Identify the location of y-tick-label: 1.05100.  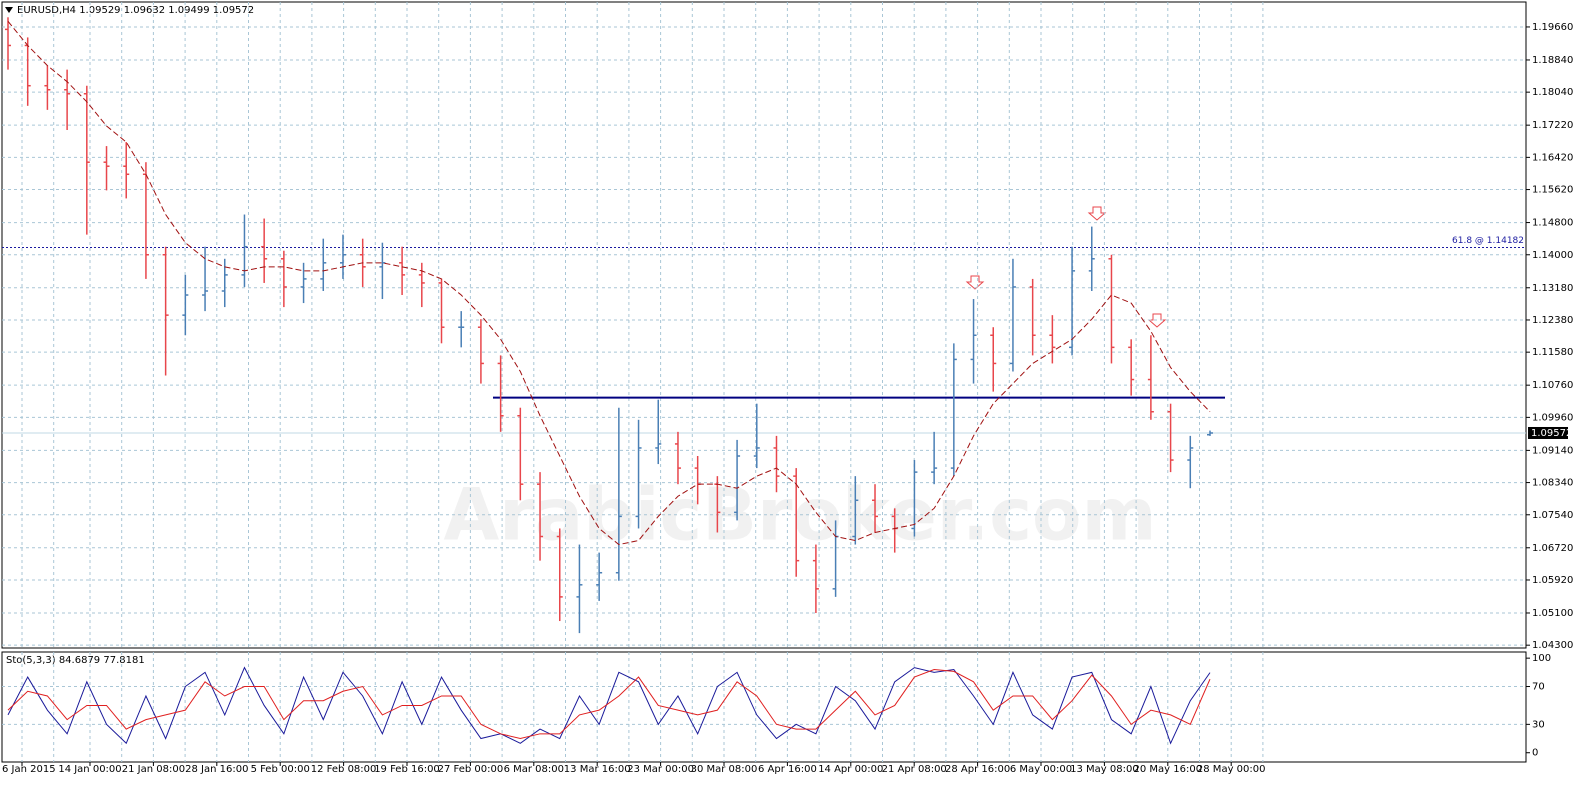
(1552, 613).